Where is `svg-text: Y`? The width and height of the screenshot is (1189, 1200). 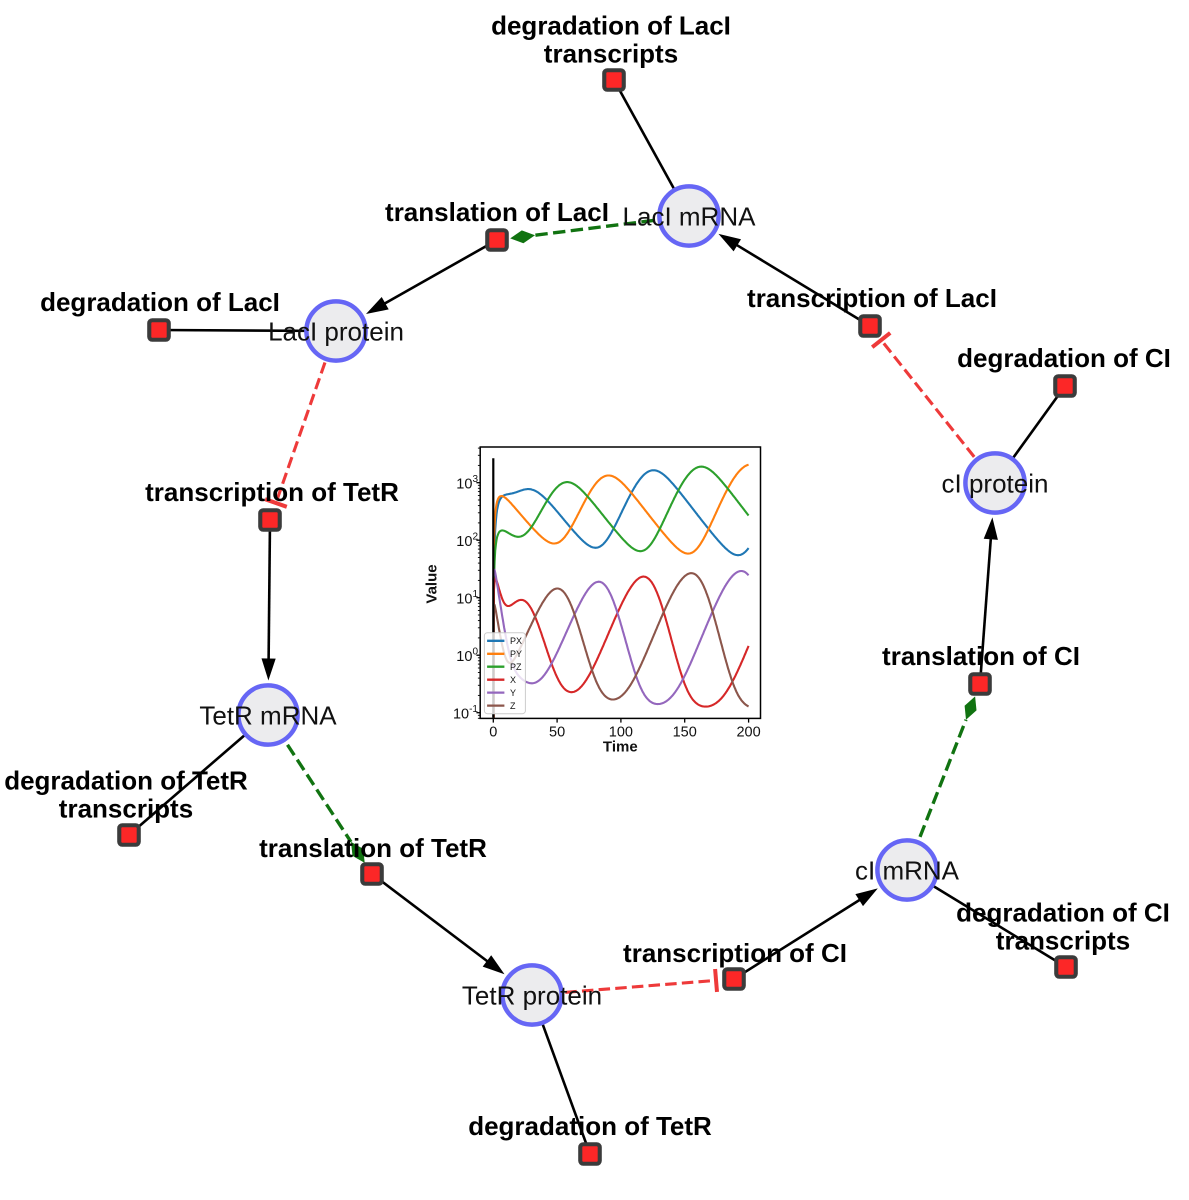 svg-text: Y is located at coordinates (513, 693).